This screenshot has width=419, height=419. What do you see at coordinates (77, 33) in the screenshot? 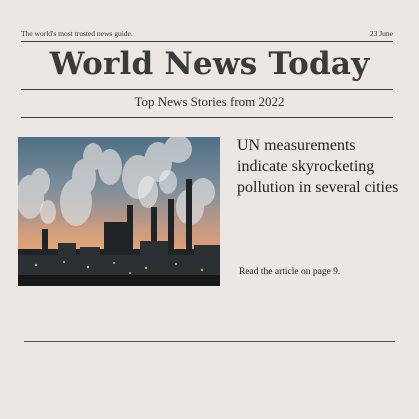
I see `tagline: The world's most trusted news guide.` at bounding box center [77, 33].